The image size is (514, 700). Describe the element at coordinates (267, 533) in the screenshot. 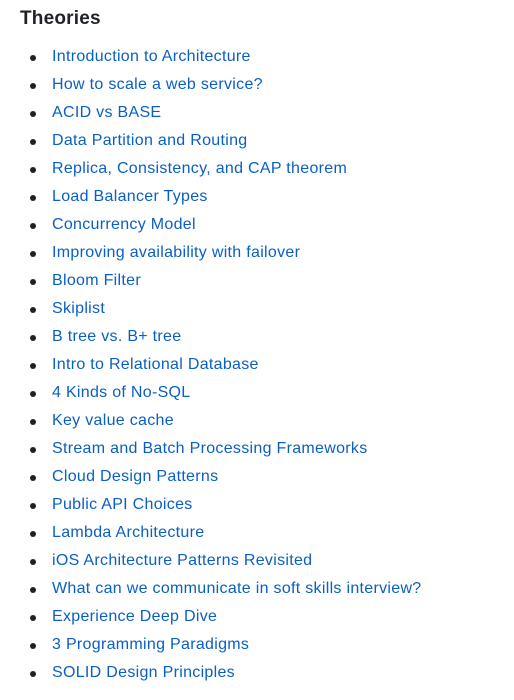

I see `list-item: Lambda Architecture` at that location.